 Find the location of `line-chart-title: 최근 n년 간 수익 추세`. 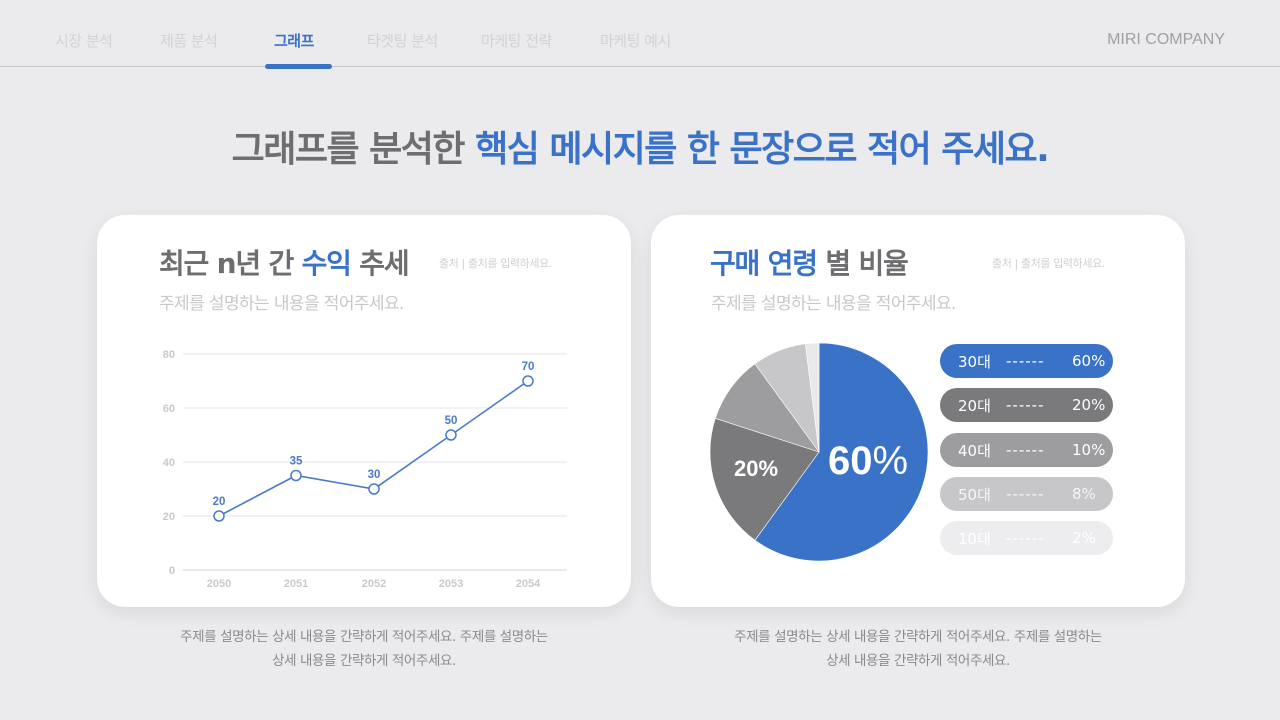

line-chart-title: 최근 n년 간 수익 추세 is located at coordinates (284, 262).